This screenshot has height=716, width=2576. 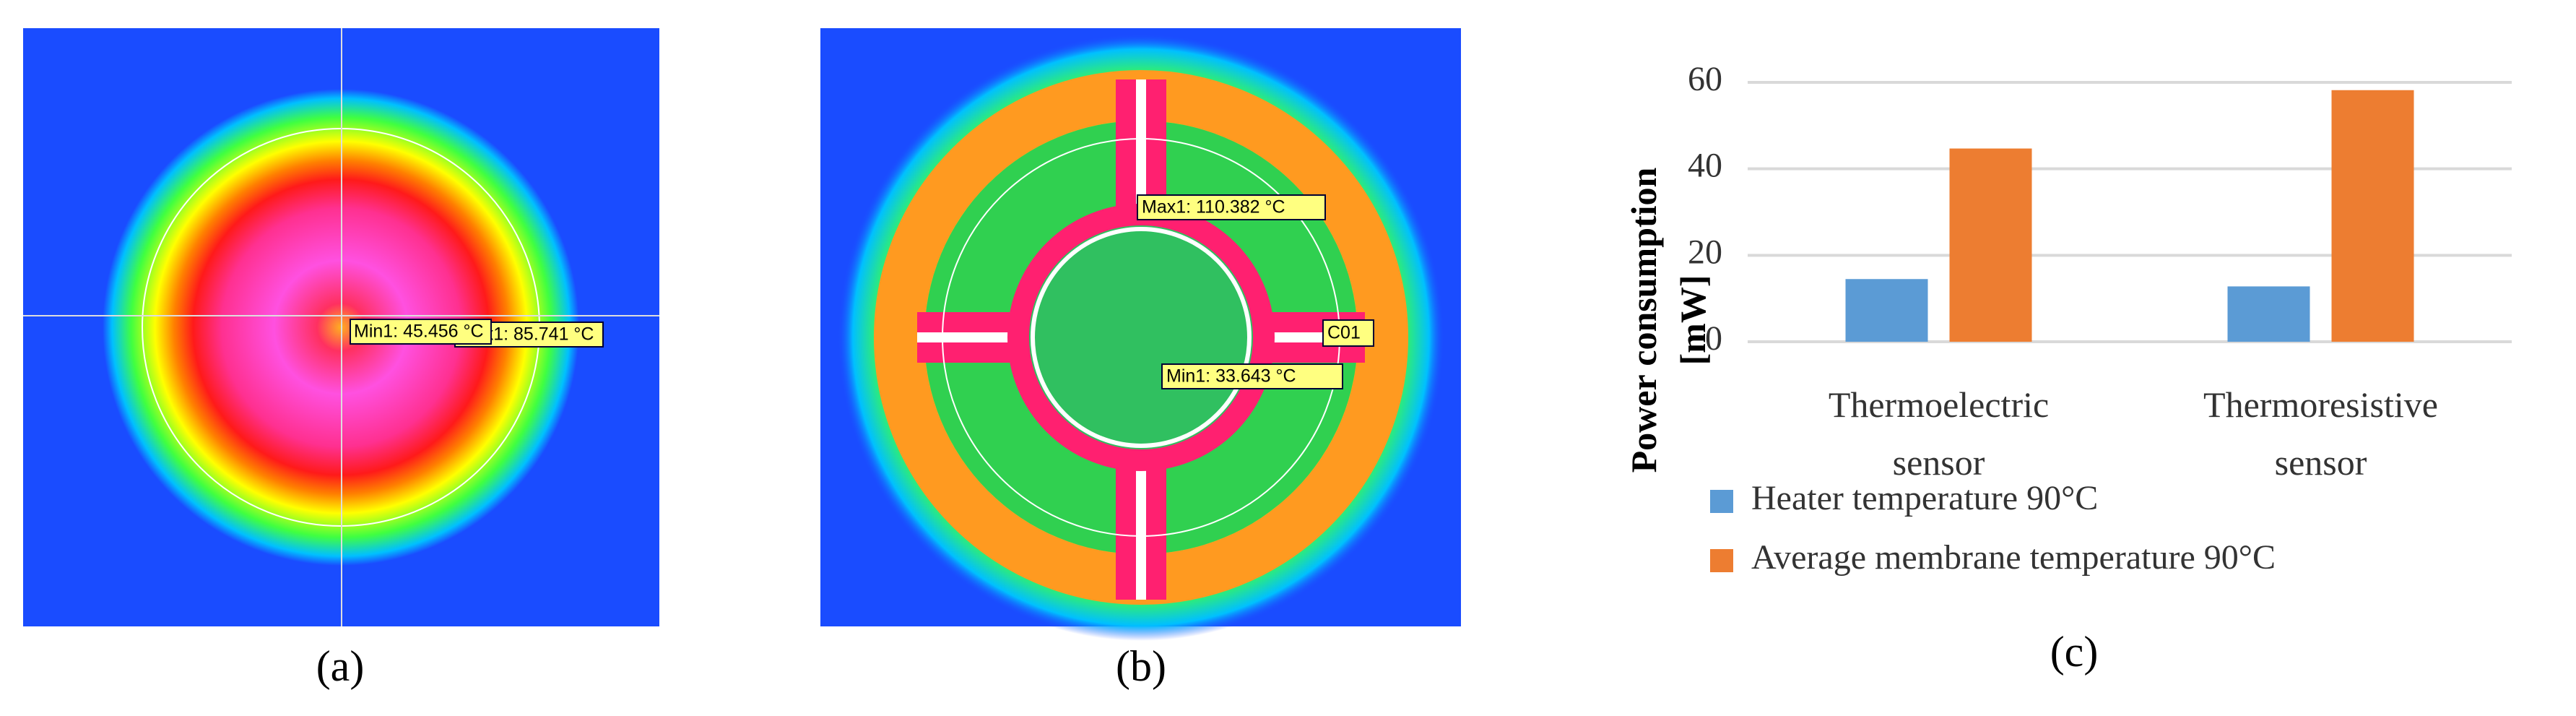 What do you see at coordinates (1344, 333) in the screenshot?
I see `annotation: C01` at bounding box center [1344, 333].